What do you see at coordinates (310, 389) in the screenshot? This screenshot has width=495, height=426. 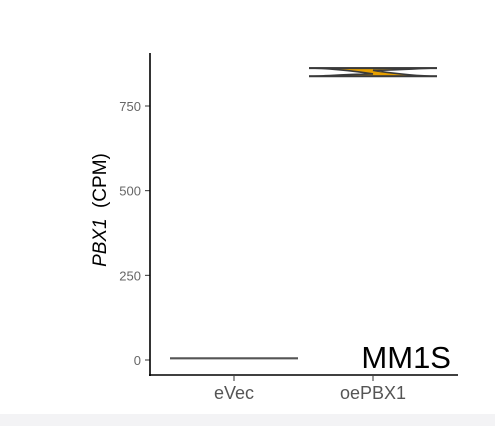 I see `x-axis-ticks: eVec oePBX1` at bounding box center [310, 389].